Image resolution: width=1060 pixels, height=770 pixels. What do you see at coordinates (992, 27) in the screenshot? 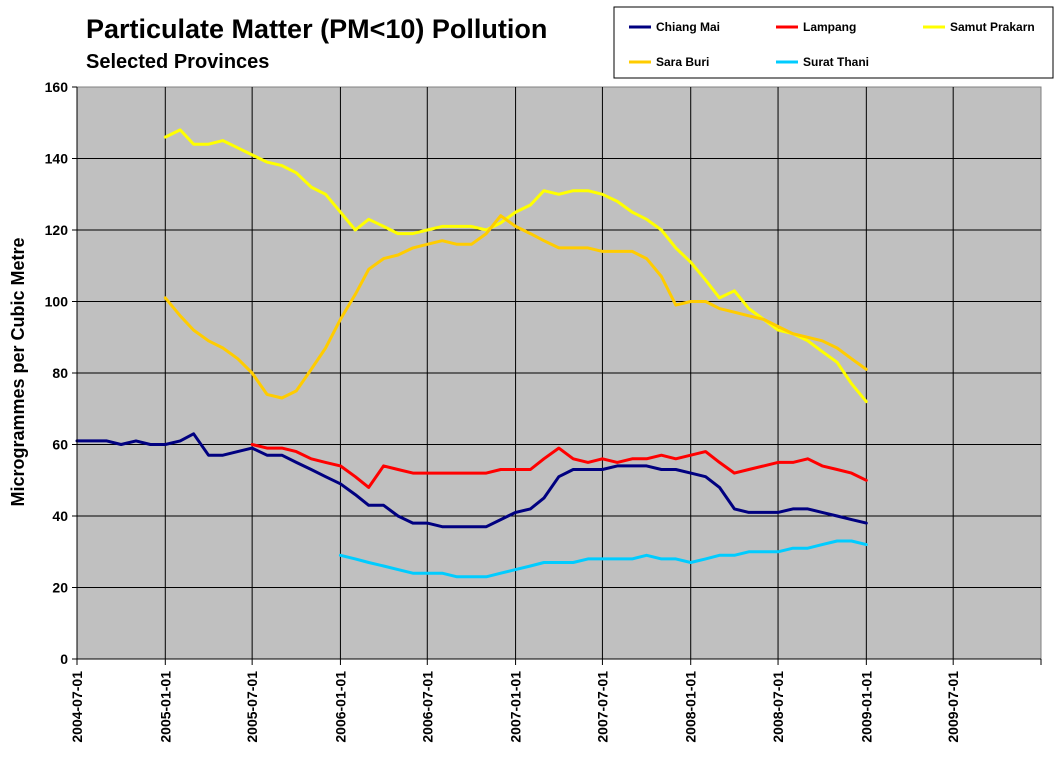
I see `legend-label-samut-prakarn: Samut Prakarn` at bounding box center [992, 27].